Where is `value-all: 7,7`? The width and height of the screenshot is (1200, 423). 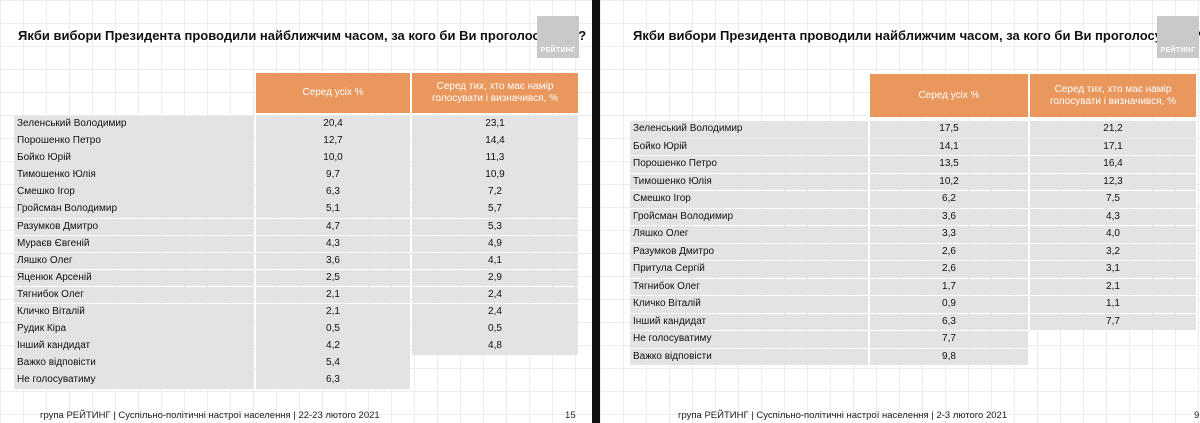 value-all: 7,7 is located at coordinates (949, 339).